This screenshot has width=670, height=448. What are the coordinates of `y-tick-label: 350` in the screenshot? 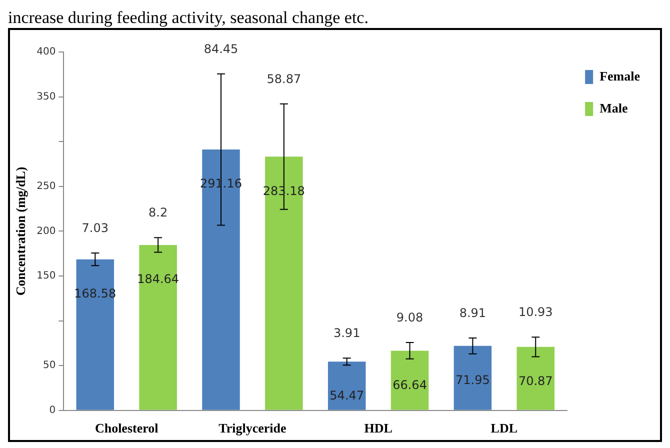 It's located at (46, 96).